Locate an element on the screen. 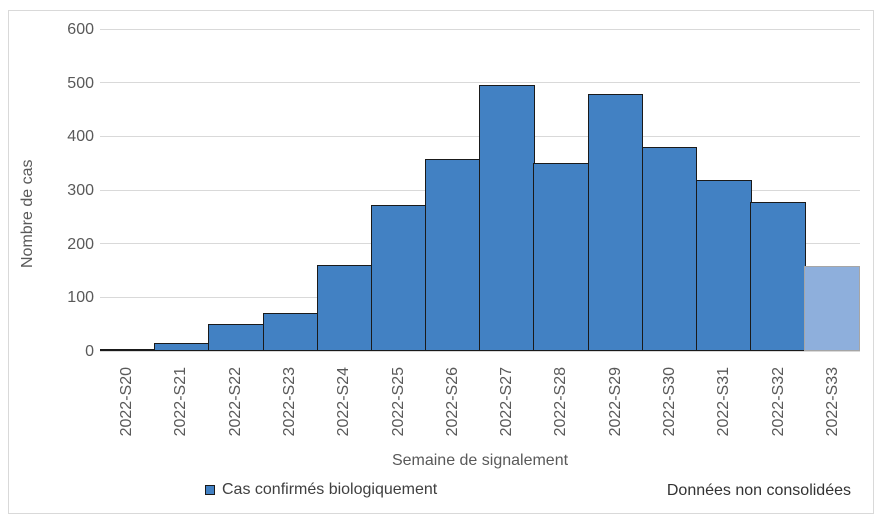 The width and height of the screenshot is (889, 524). legend-swatch-icon is located at coordinates (210, 490).